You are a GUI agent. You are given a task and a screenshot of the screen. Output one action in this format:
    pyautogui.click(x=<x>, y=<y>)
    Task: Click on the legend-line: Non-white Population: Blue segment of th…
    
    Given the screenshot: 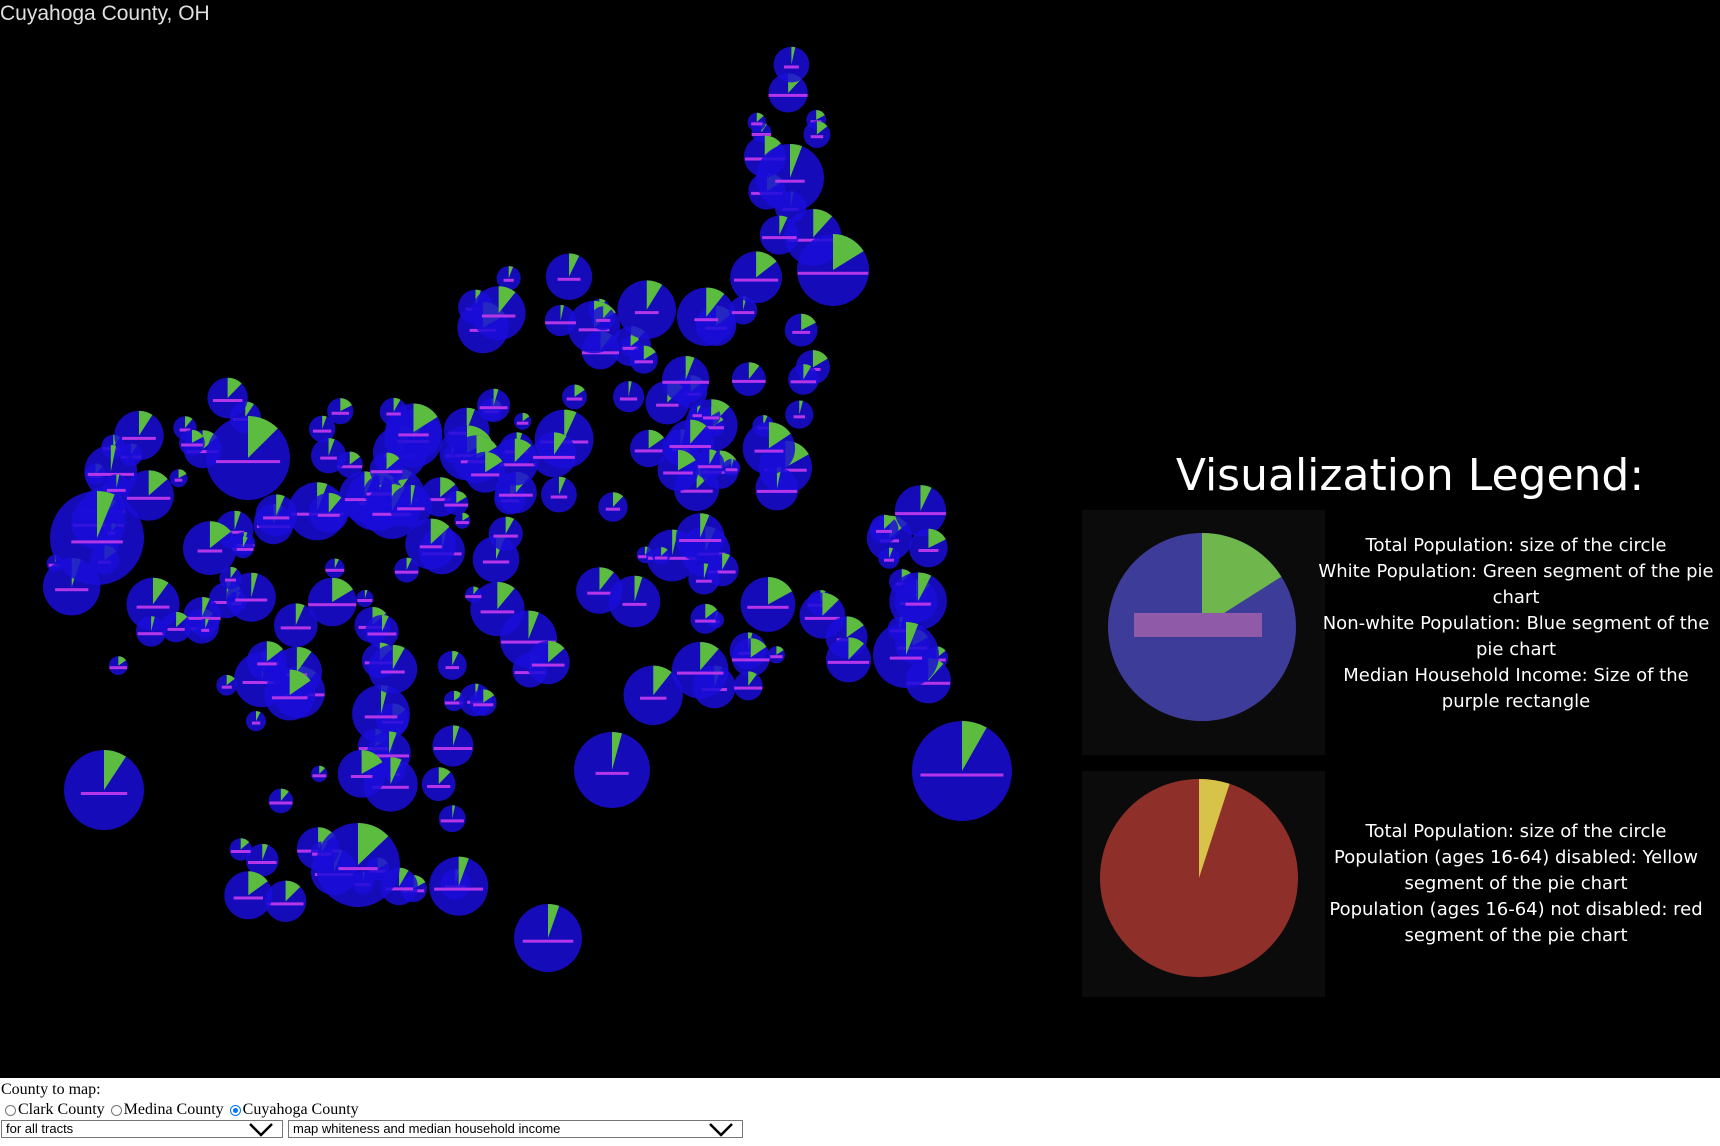 What is the action you would take?
    pyautogui.click(x=1516, y=623)
    